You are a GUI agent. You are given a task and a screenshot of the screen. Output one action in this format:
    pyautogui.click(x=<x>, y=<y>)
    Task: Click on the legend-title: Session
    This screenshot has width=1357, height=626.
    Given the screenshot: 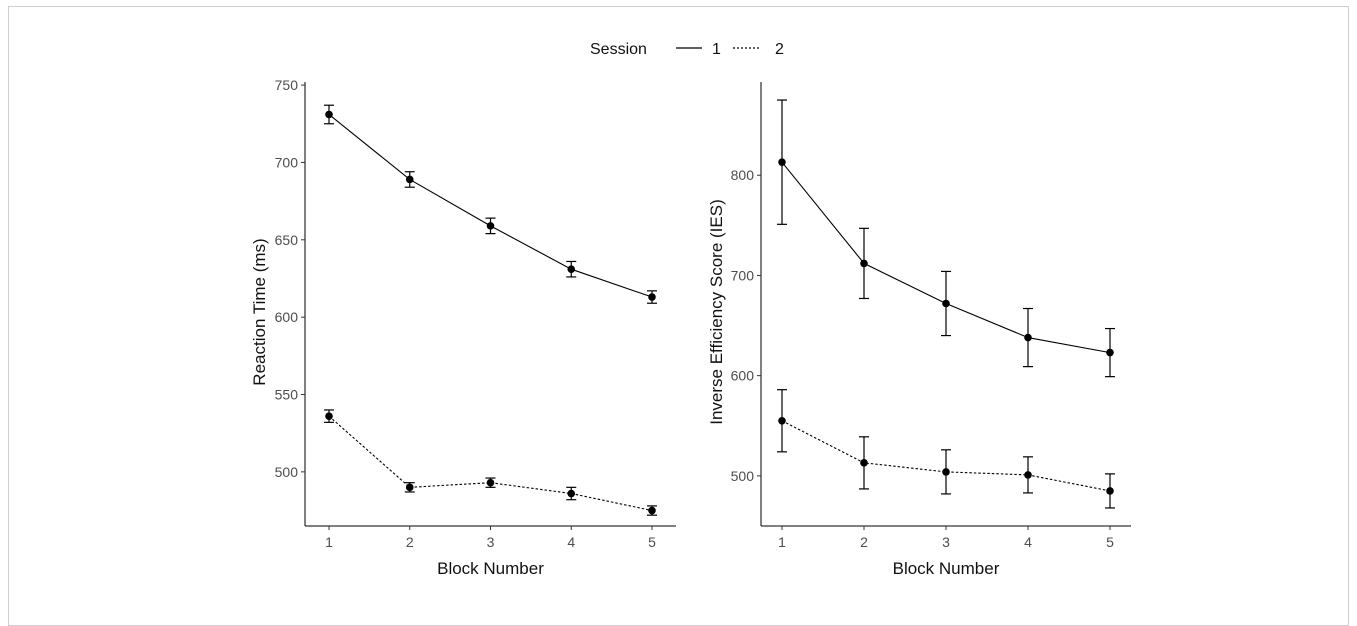 What is the action you would take?
    pyautogui.click(x=618, y=49)
    